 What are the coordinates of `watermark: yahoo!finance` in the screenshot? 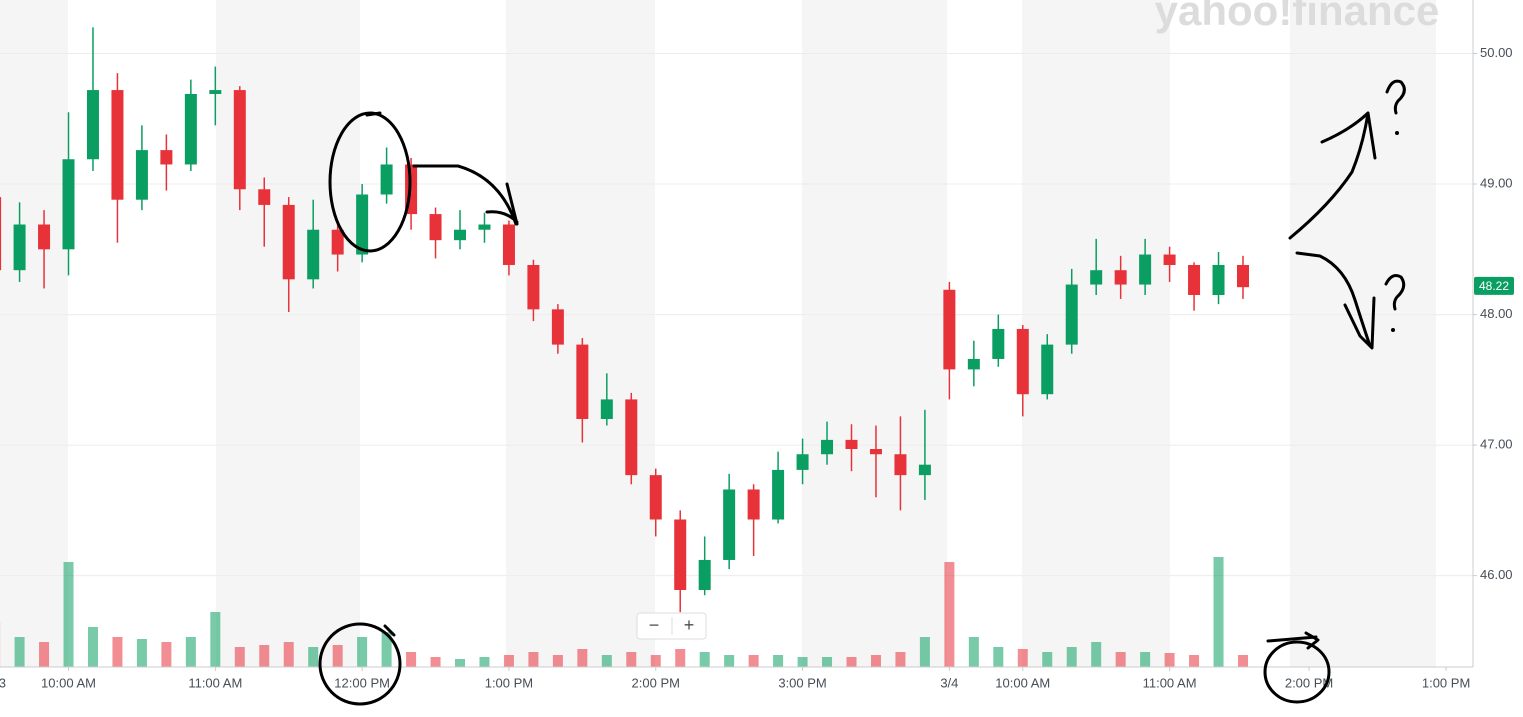 It's located at (1297, 17).